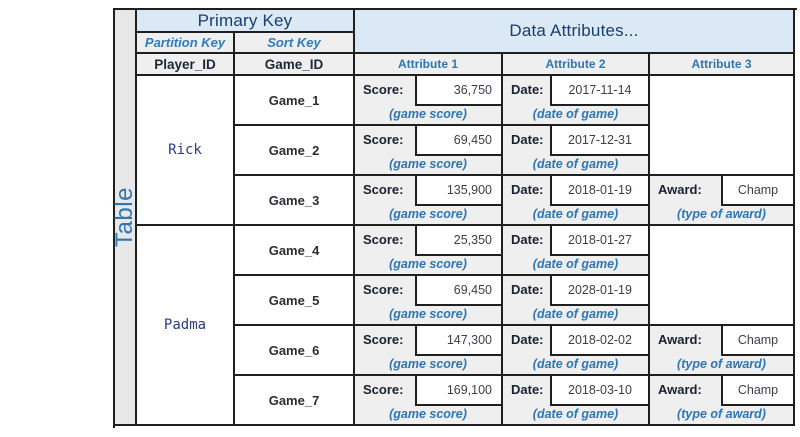  Describe the element at coordinates (576, 65) in the screenshot. I see `attribute-2-header: Attribute 2` at that location.